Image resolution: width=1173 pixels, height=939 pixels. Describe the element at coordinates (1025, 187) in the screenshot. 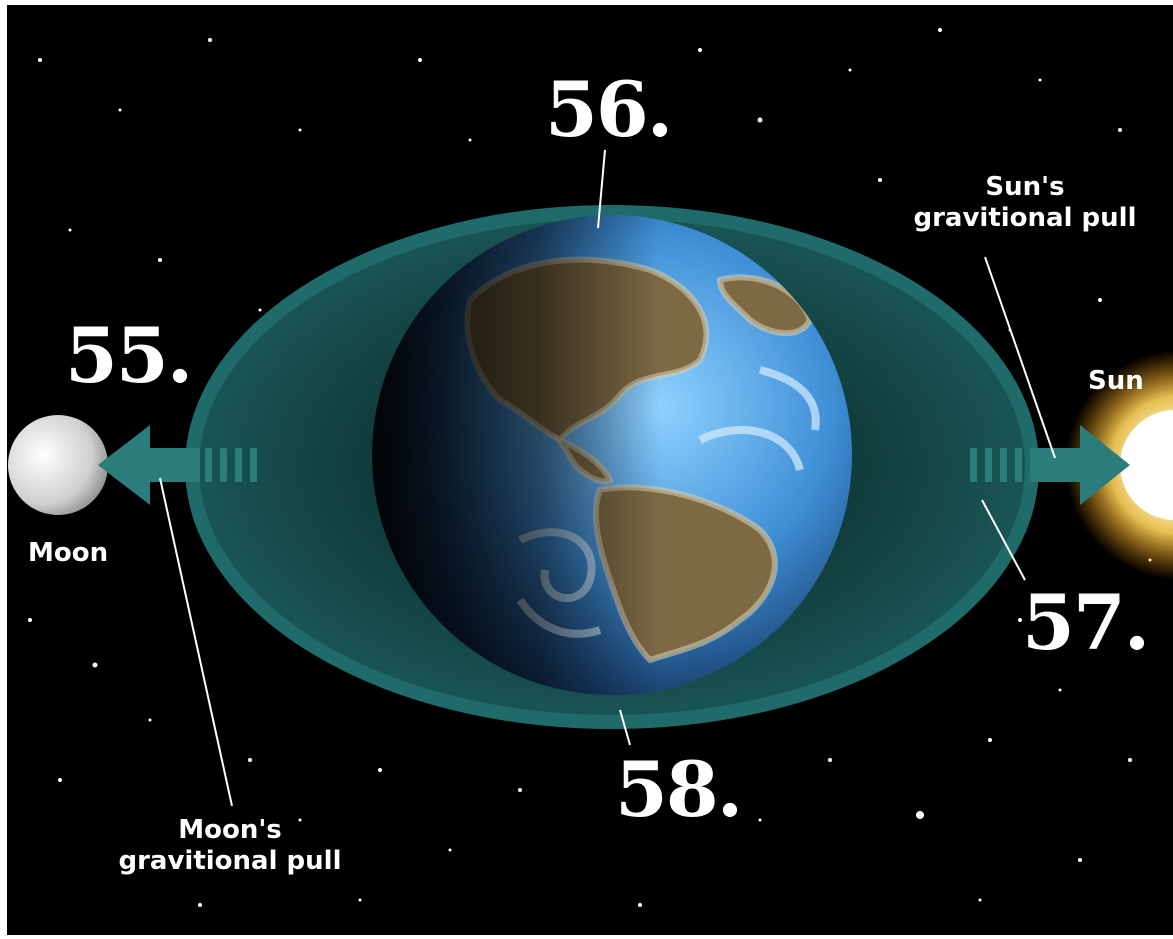

I see `sun-pull-label-line1: Sun's` at that location.